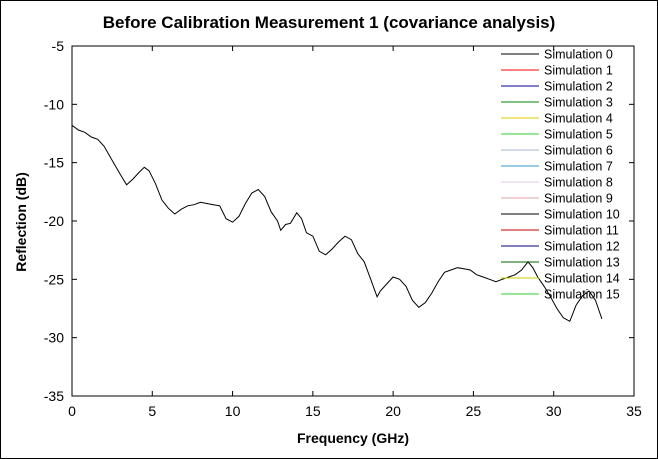  Describe the element at coordinates (72, 411) in the screenshot. I see `x-tick-label: 0` at that location.